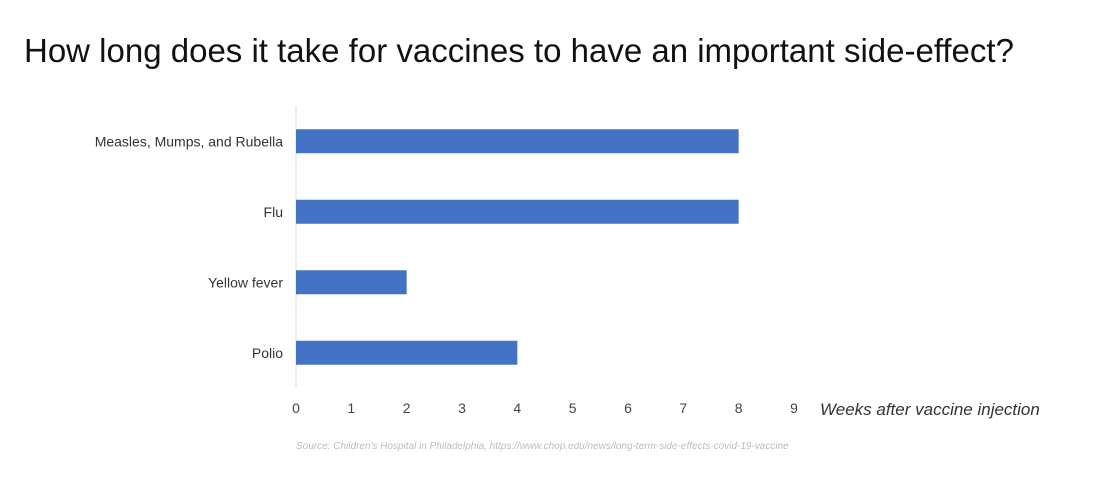 The height and width of the screenshot is (491, 1100). What do you see at coordinates (273, 212) in the screenshot?
I see `category-label-1: Flu` at bounding box center [273, 212].